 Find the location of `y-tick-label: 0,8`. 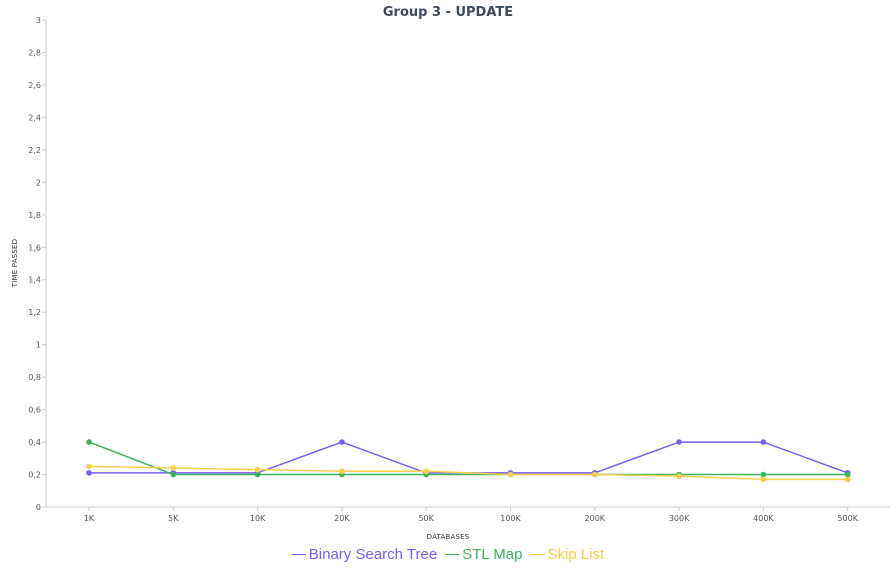

y-tick-label: 0,8 is located at coordinates (34, 377).